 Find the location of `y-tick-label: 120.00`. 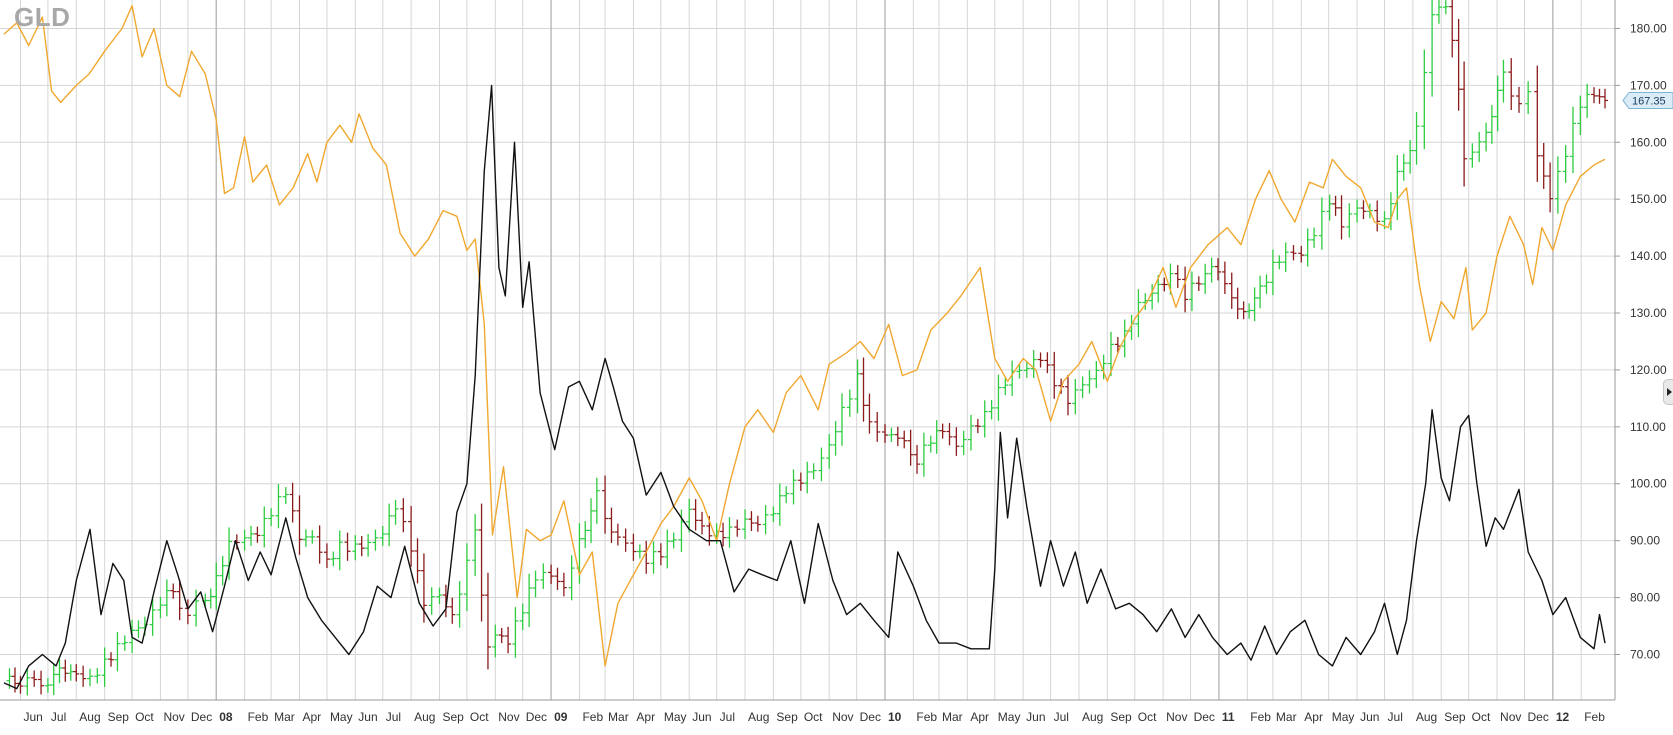

y-tick-label: 120.00 is located at coordinates (1648, 370).